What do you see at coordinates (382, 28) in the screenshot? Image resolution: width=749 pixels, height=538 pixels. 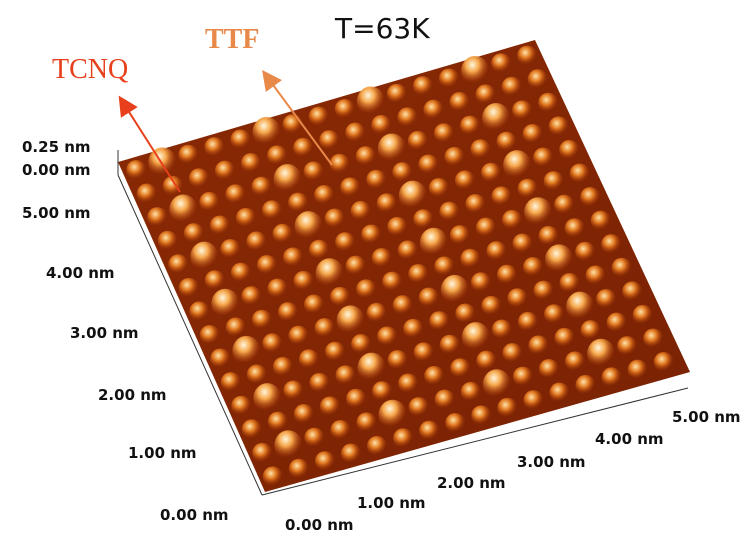 I see `title: T=63K` at bounding box center [382, 28].